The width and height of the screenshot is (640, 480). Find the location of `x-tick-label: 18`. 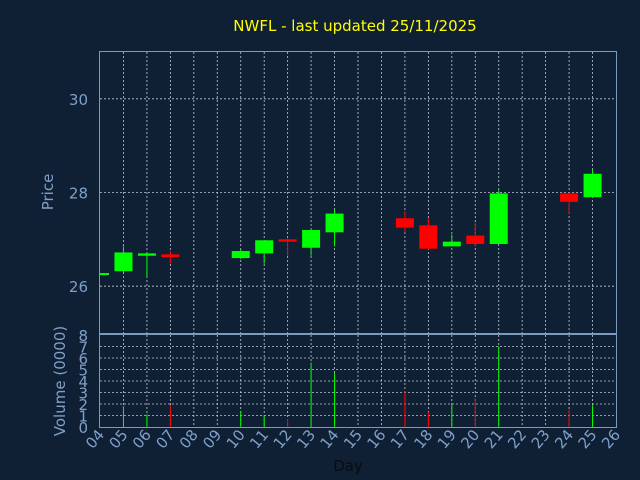

x-tick-label: 18 is located at coordinates (423, 439).